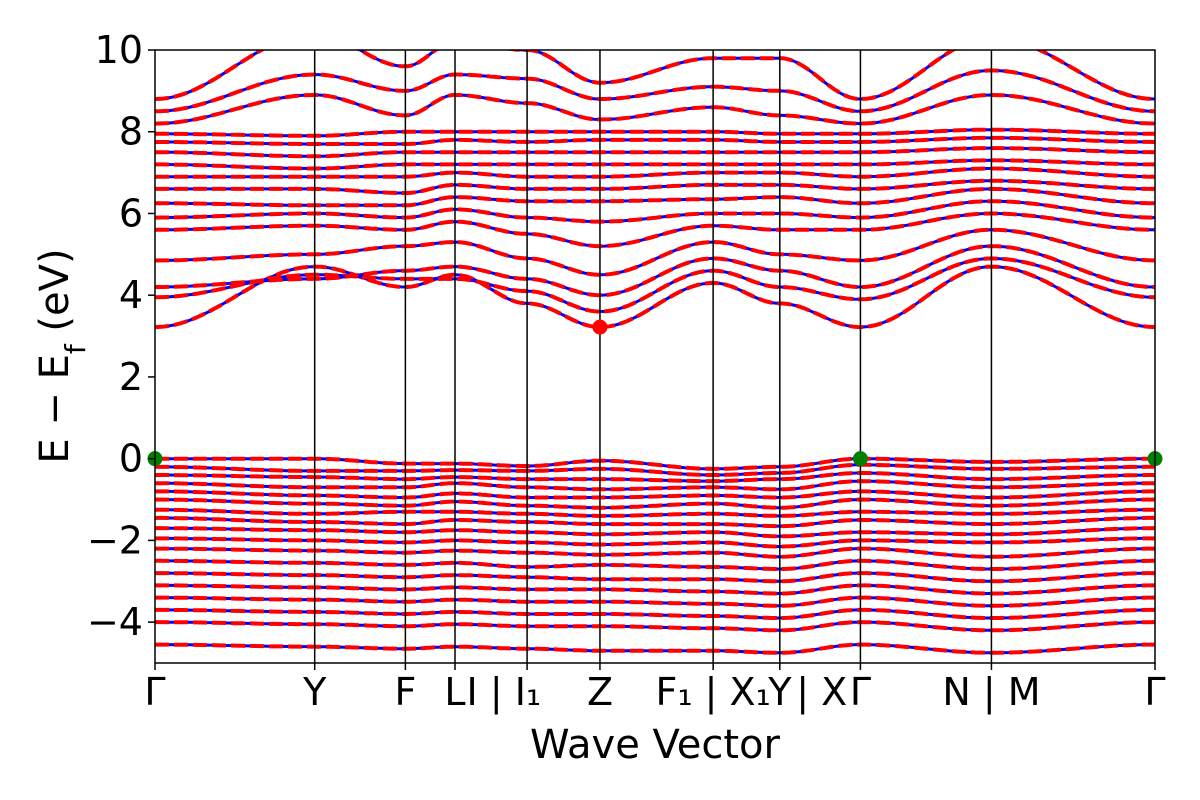 This screenshot has height=800, width=1200. Describe the element at coordinates (712, 692) in the screenshot. I see `x-tick-label-6: F₁ | X₁` at that location.